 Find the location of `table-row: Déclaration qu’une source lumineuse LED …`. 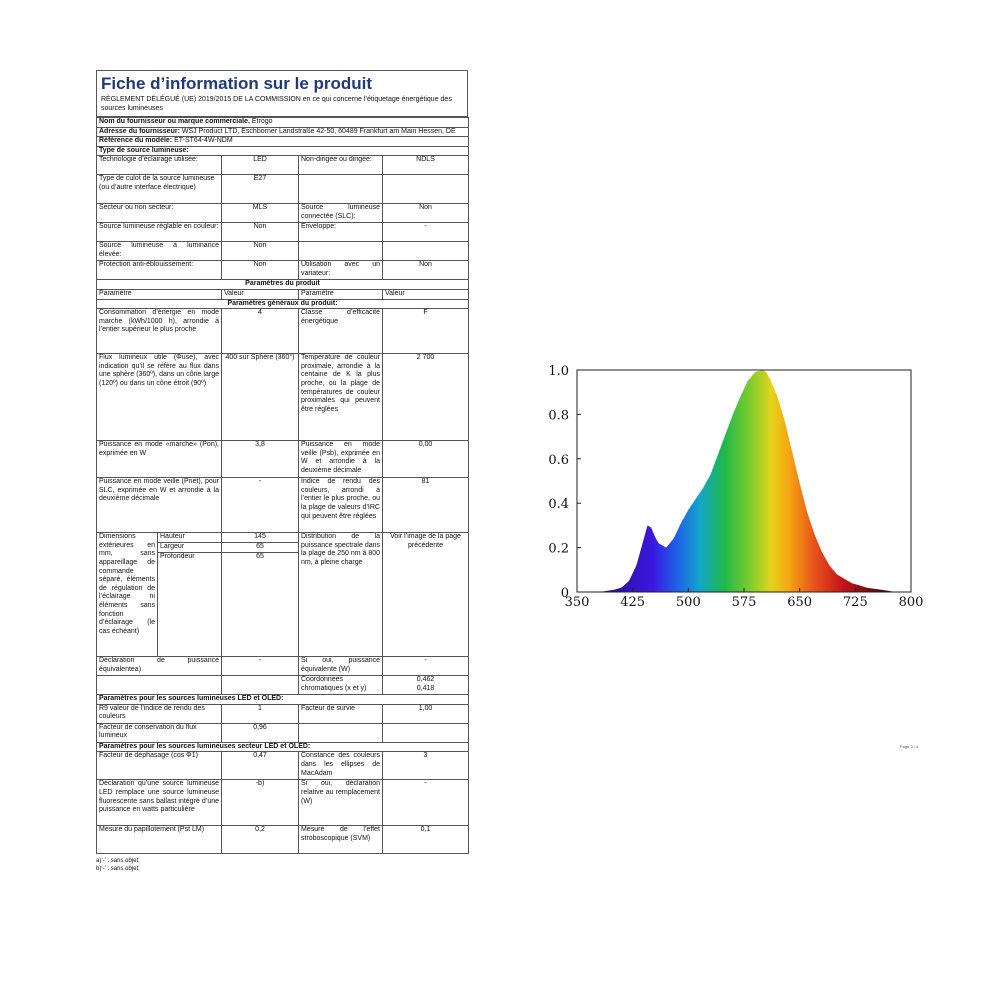

table-row: Déclaration qu’une source lumineuse LED … is located at coordinates (282, 803).